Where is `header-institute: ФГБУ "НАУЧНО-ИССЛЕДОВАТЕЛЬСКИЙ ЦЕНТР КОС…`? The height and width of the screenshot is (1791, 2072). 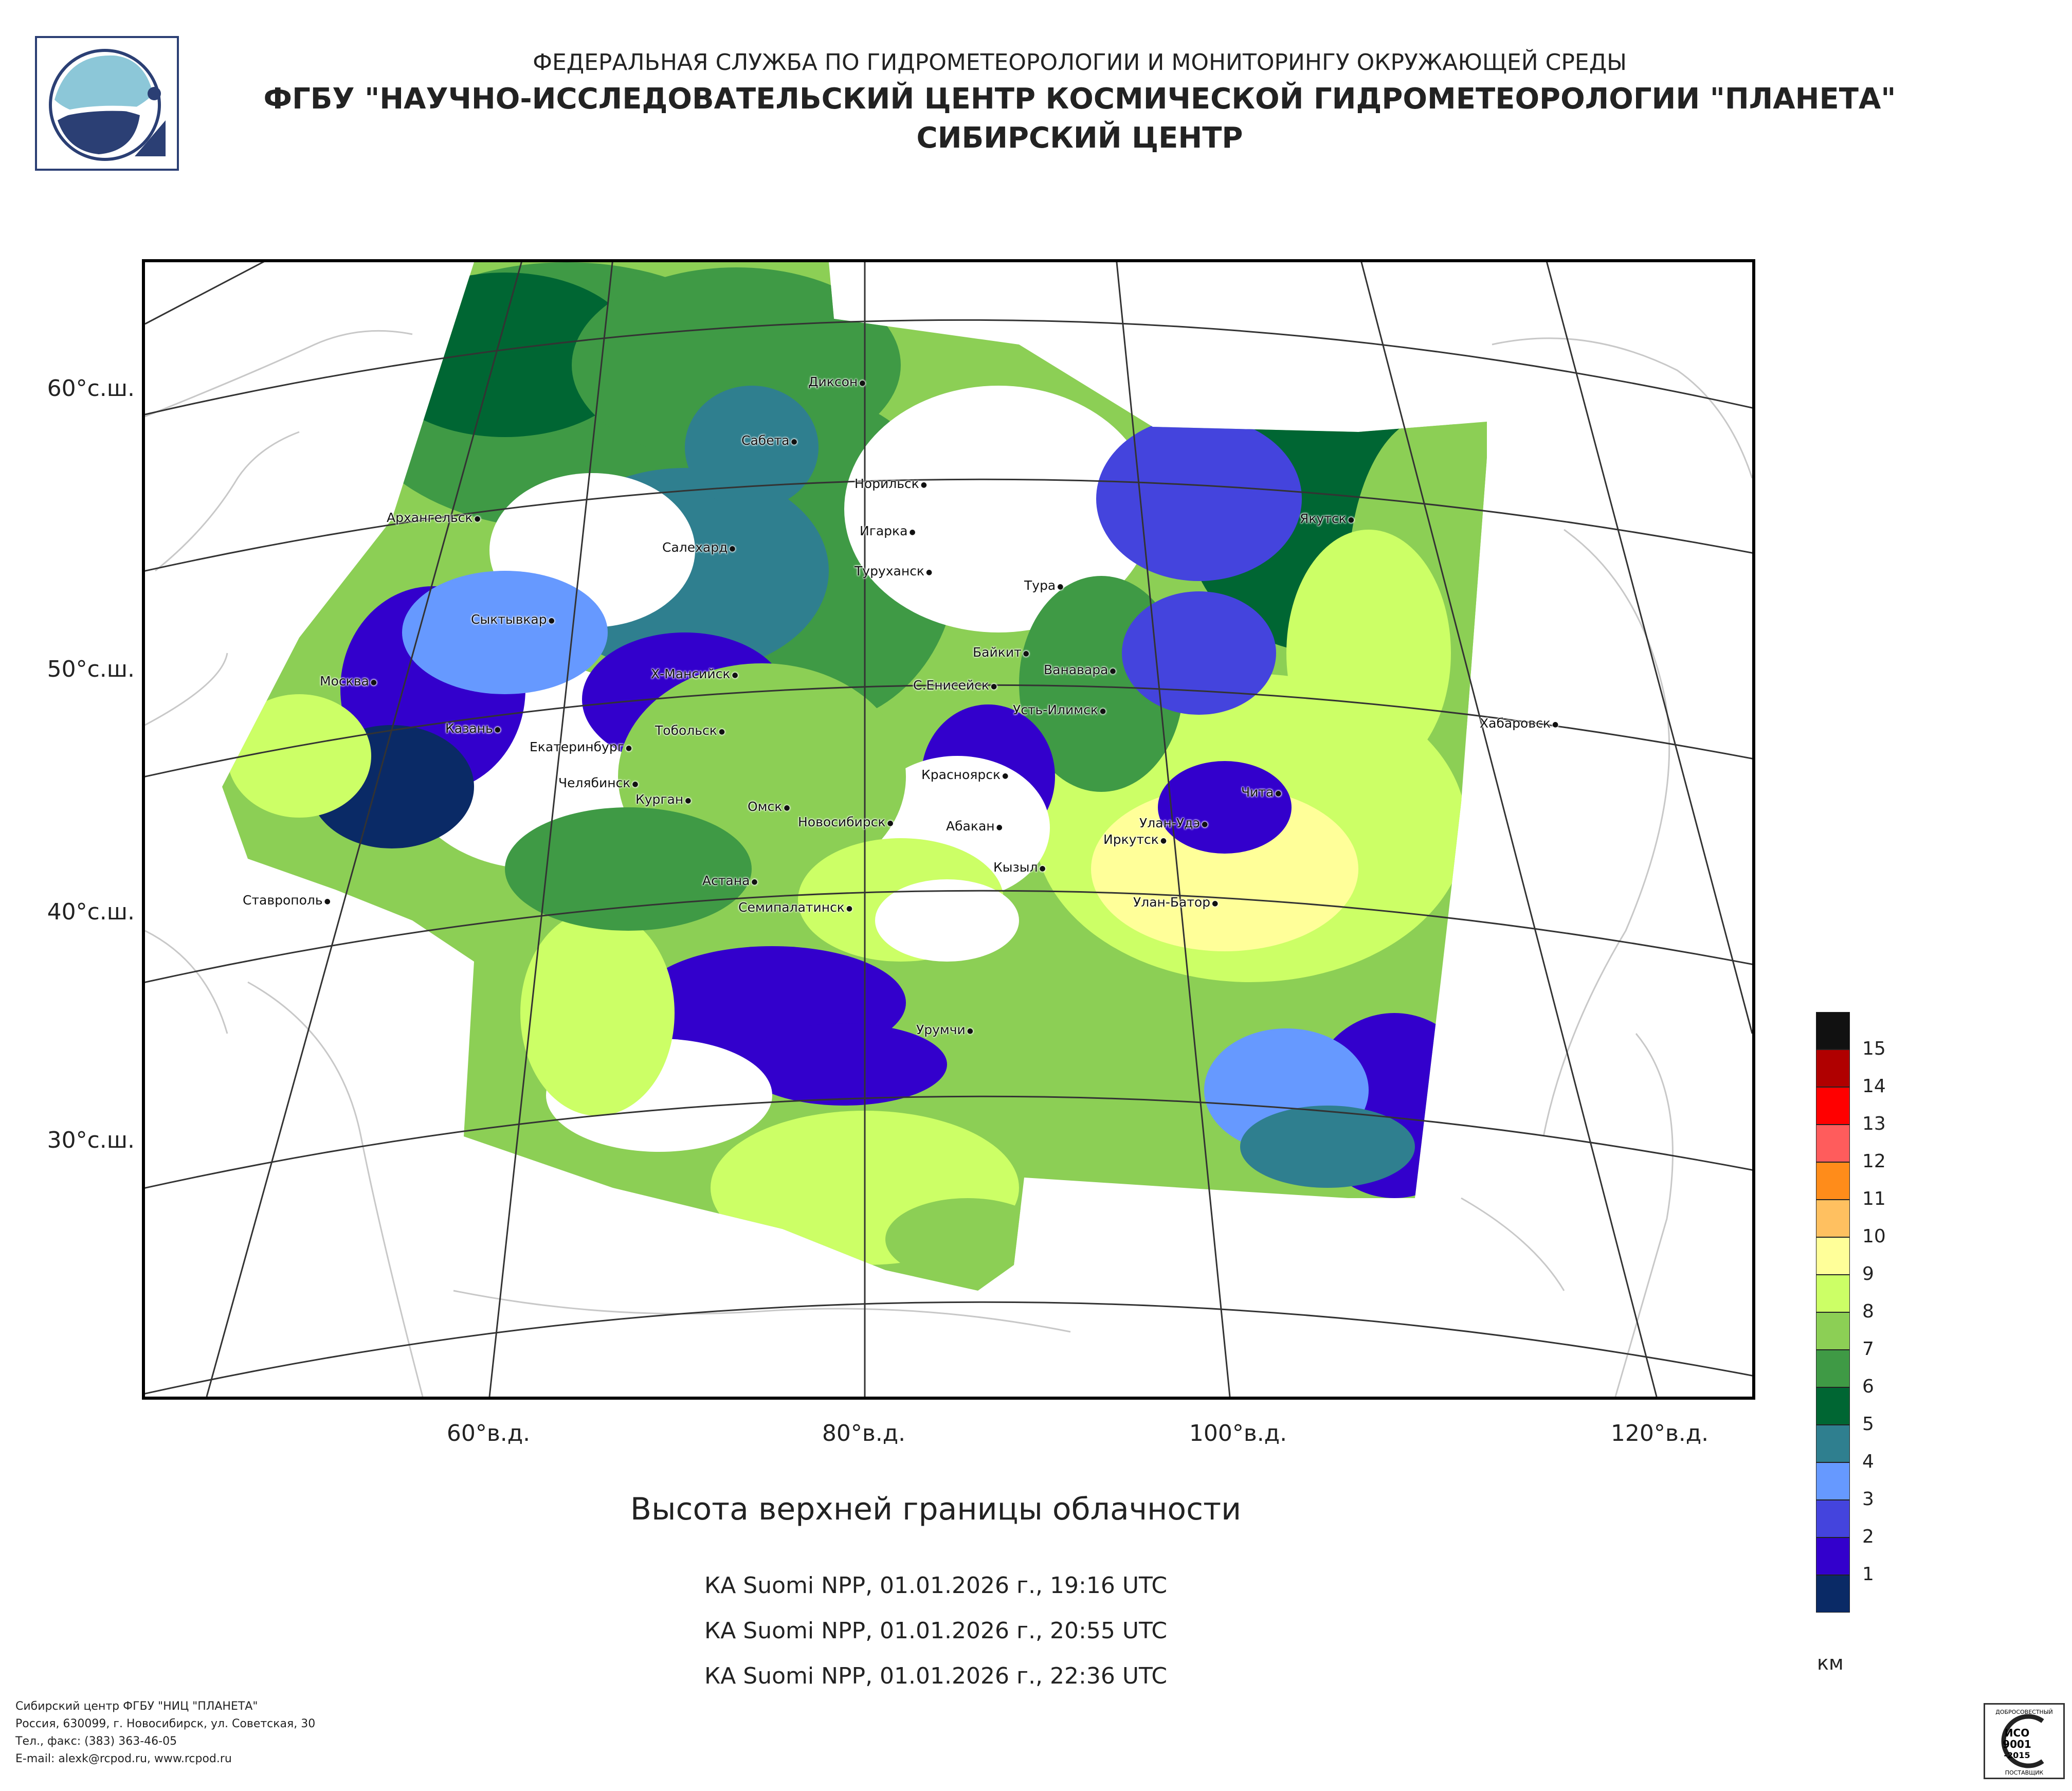 header-institute: ФГБУ "НАУЧНО-ИССЛЕДОВАТЕЛЬСКИЙ ЦЕНТР КОС… is located at coordinates (1079, 99).